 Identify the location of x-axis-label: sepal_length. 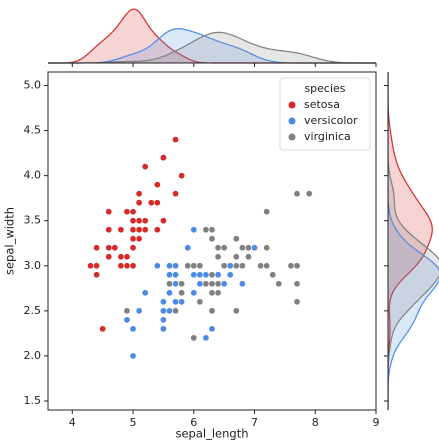
(211, 434).